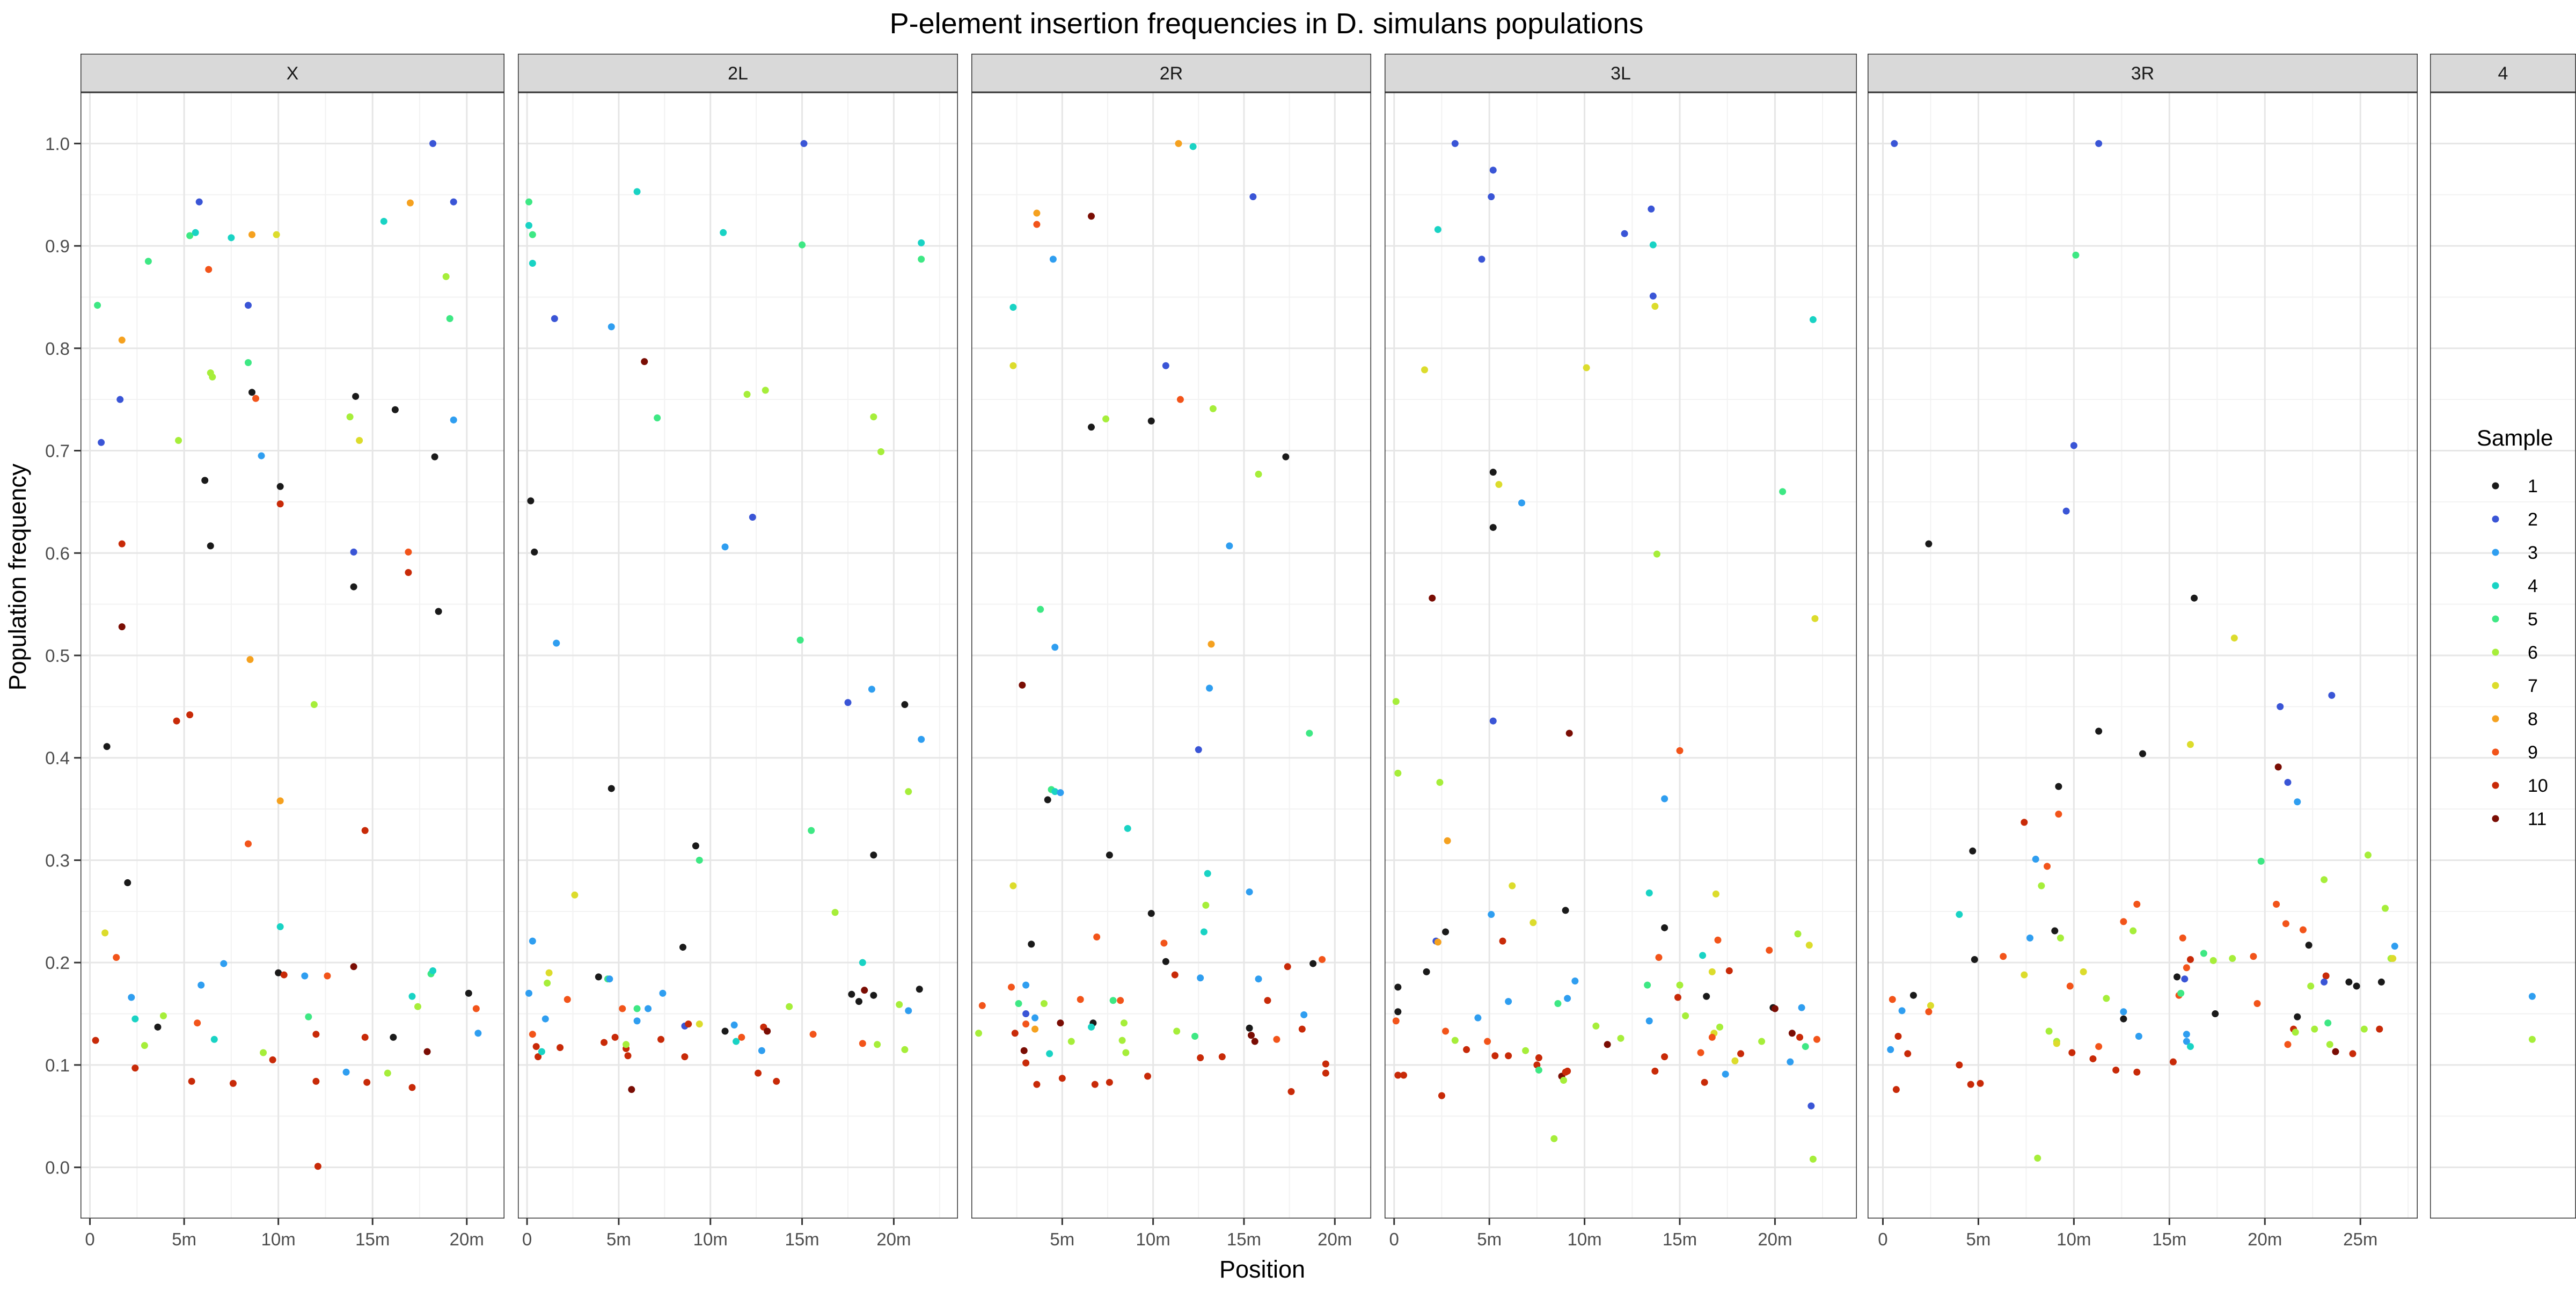 This screenshot has height=1291, width=2576. What do you see at coordinates (2533, 553) in the screenshot?
I see `legend-label: 3` at bounding box center [2533, 553].